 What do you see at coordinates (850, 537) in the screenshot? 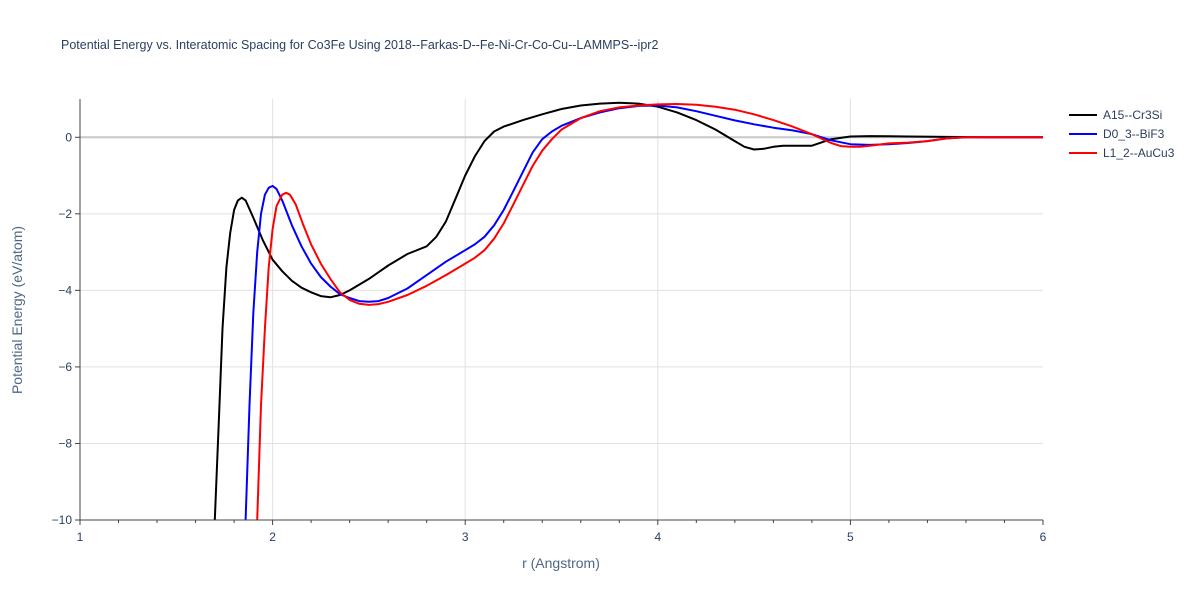
I see `x-tick-label: 5` at bounding box center [850, 537].